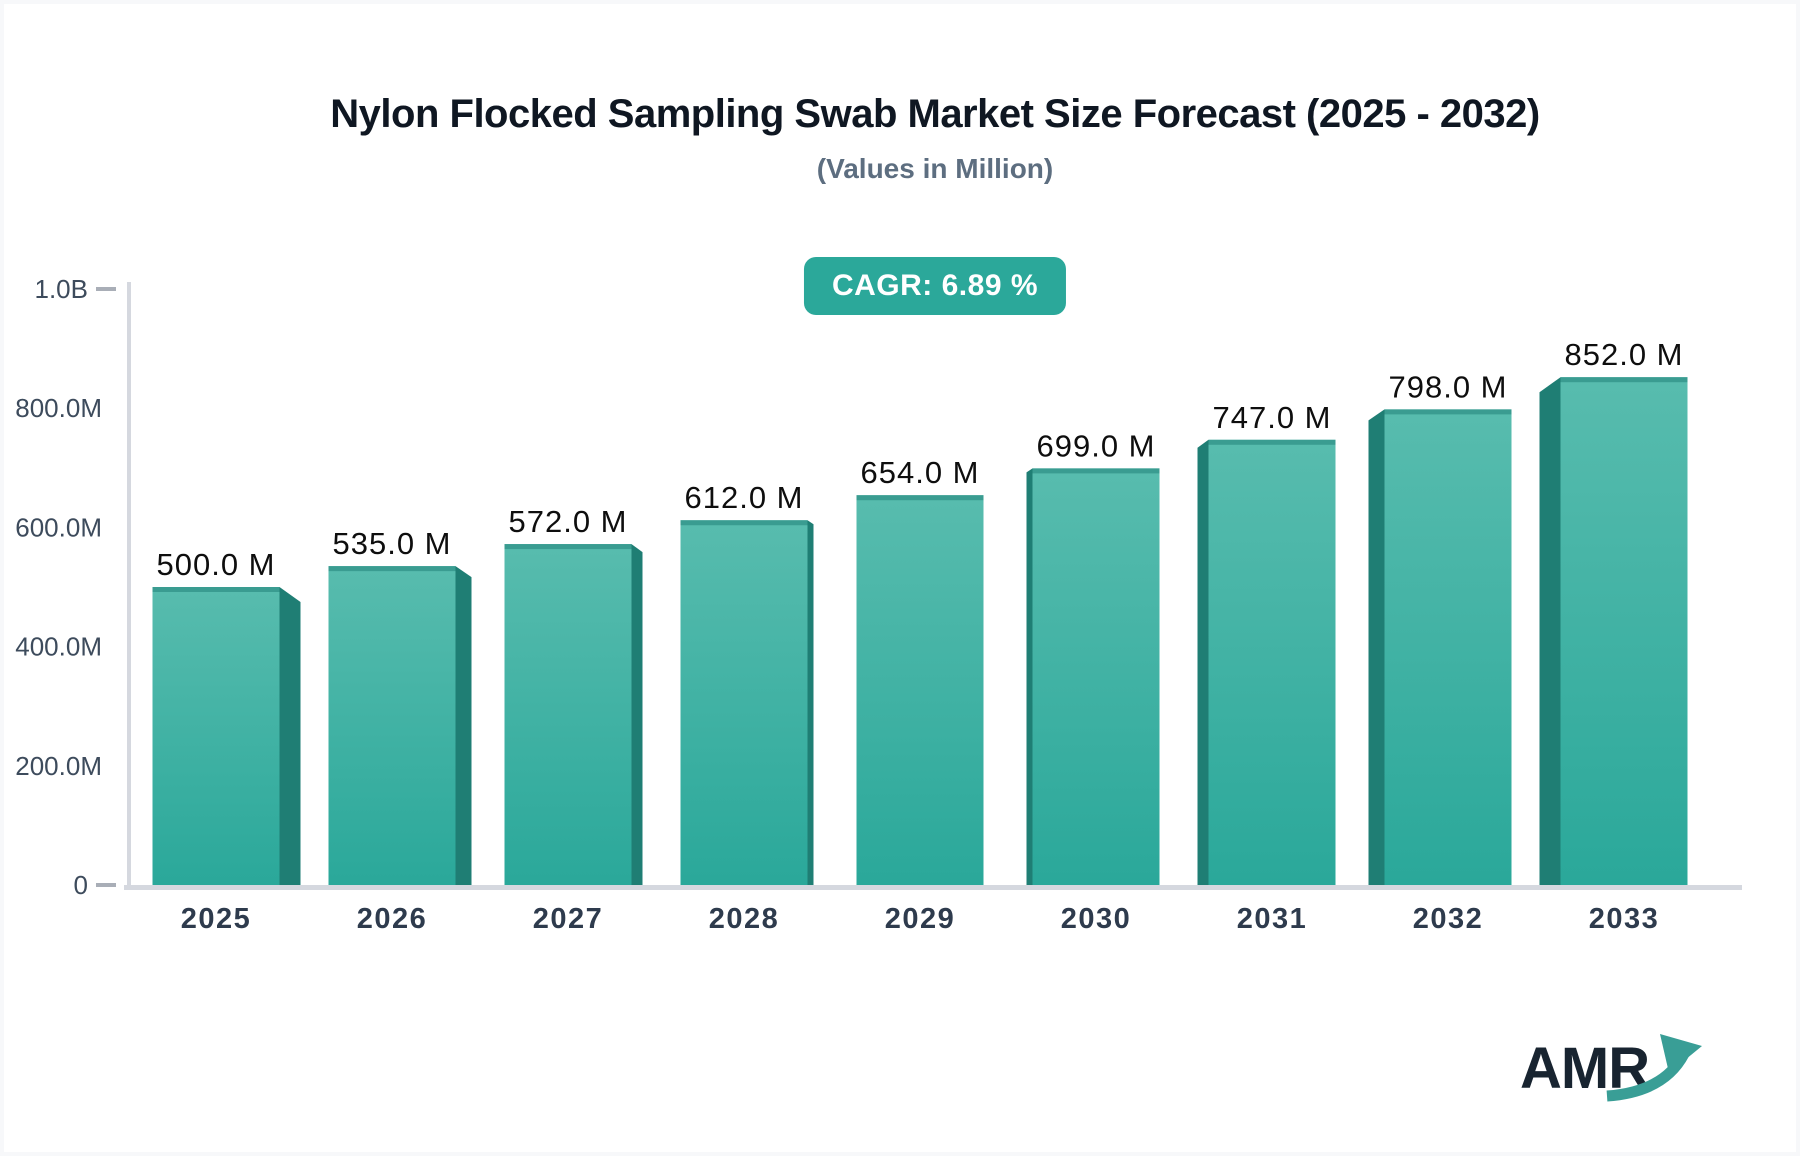 The height and width of the screenshot is (1156, 1800). Describe the element at coordinates (391, 543) in the screenshot. I see `bar-value-label: 535.0 M` at that location.